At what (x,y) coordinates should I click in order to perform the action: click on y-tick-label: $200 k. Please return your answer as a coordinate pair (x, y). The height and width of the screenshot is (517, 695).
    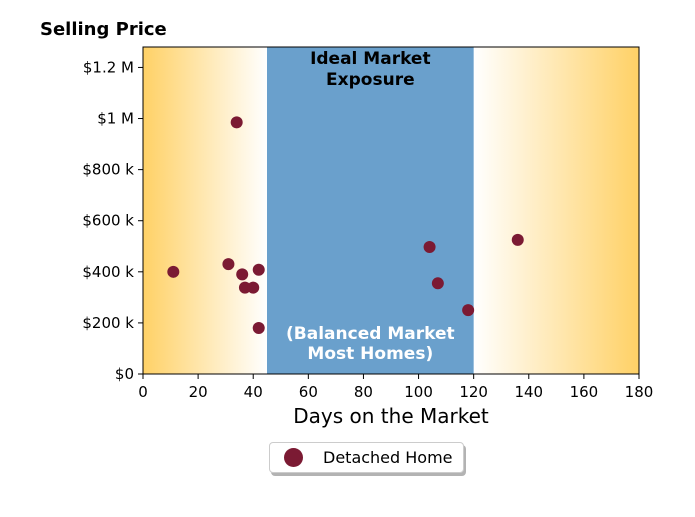
    Looking at the image, I should click on (108, 323).